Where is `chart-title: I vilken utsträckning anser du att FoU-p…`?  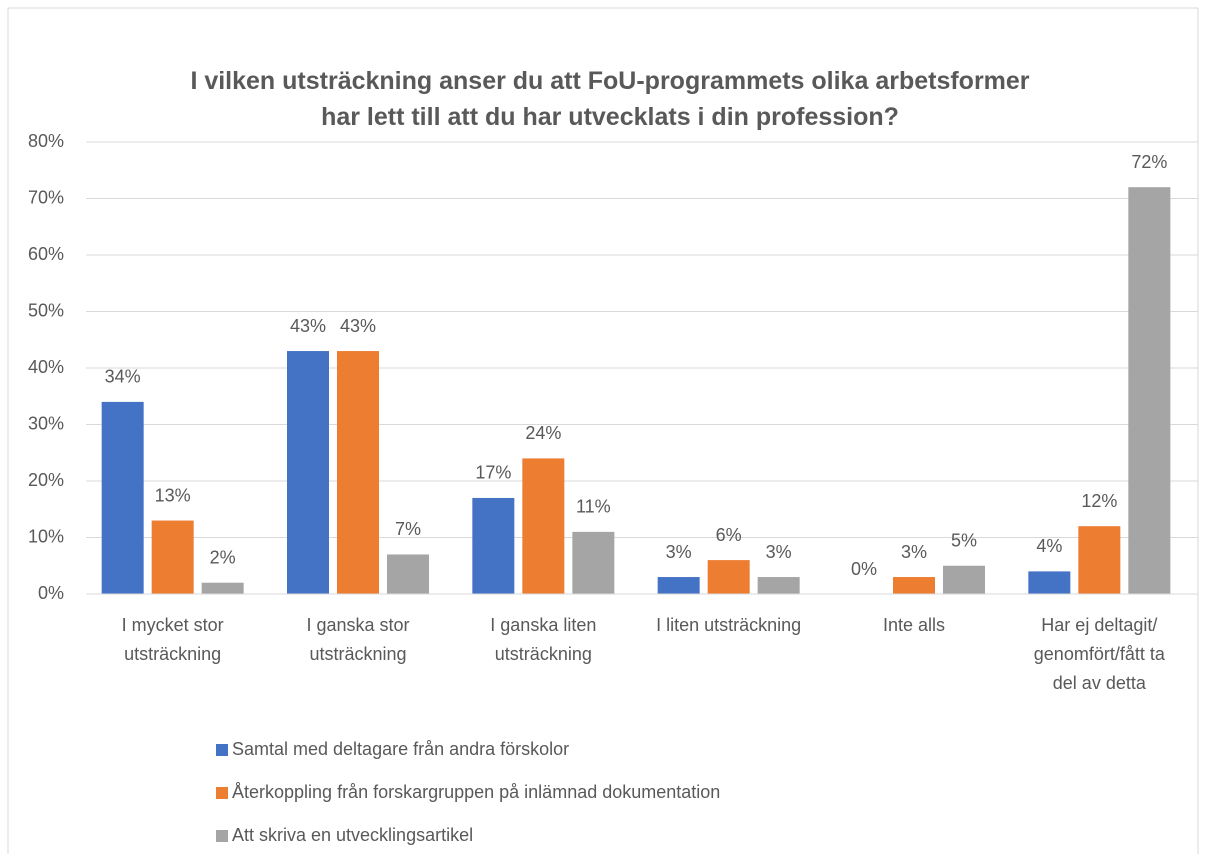
chart-title: I vilken utsträckning anser du att FoU-p… is located at coordinates (609, 99).